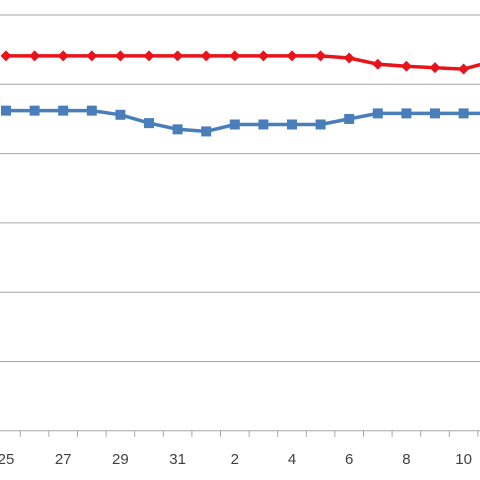 The image size is (480, 480). Describe the element at coordinates (349, 459) in the screenshot. I see `x-tick-label: 6` at that location.